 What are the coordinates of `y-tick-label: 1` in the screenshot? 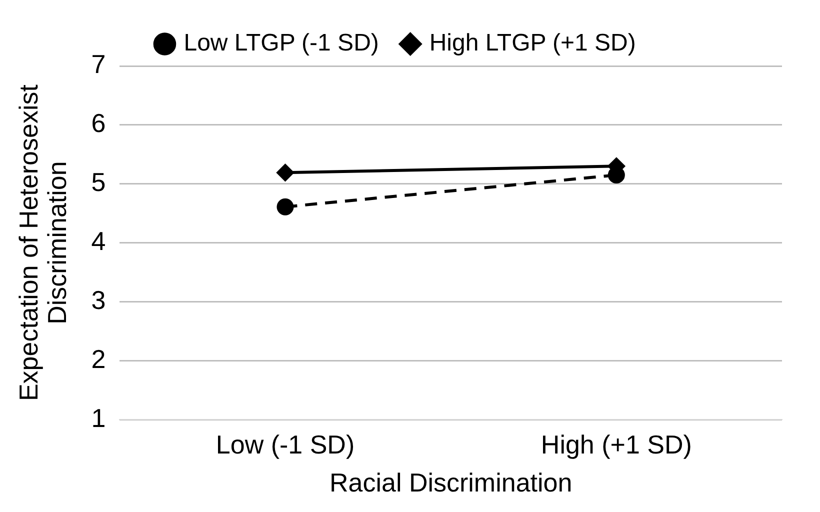 It's located at (98, 417).